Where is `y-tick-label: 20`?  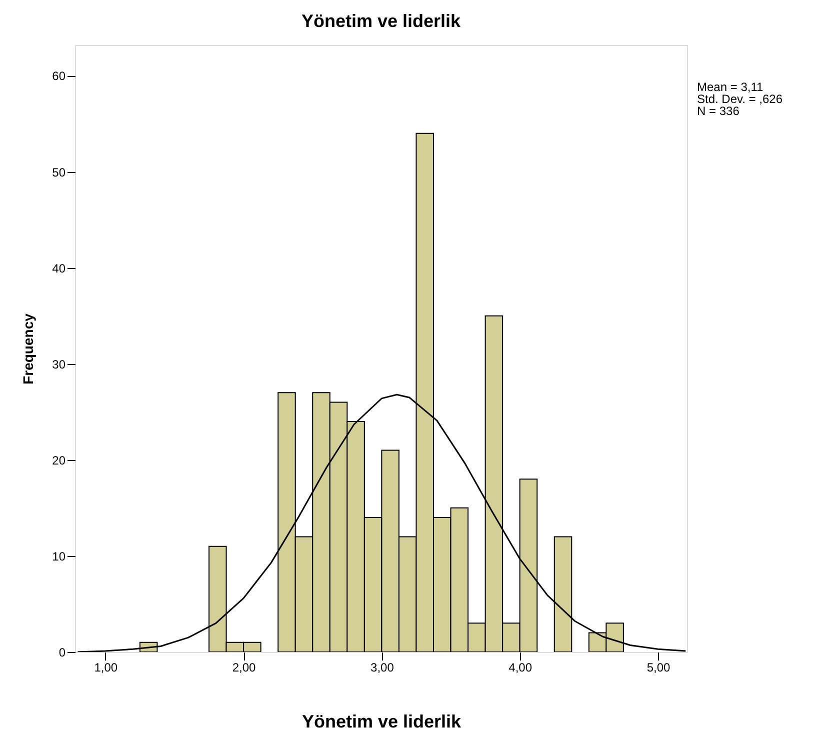
y-tick-label: 20 is located at coordinates (59, 460).